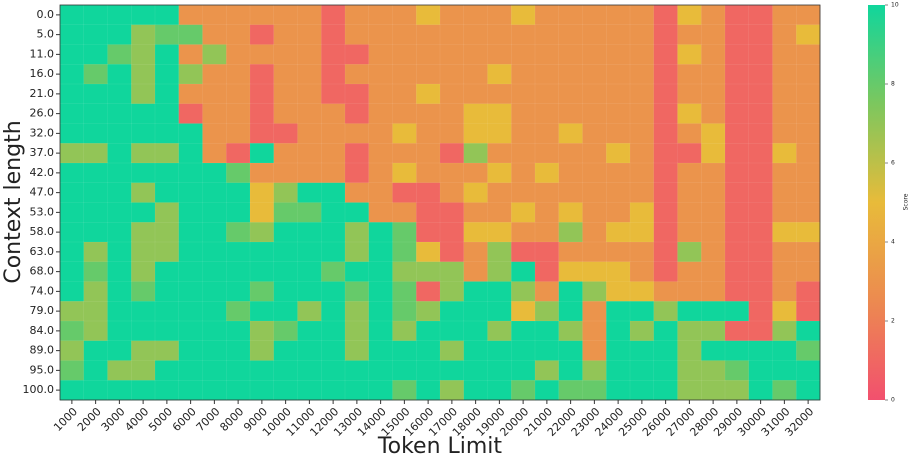 The height and width of the screenshot is (463, 914). I want to click on y-tick-label: 79.0, so click(42, 310).